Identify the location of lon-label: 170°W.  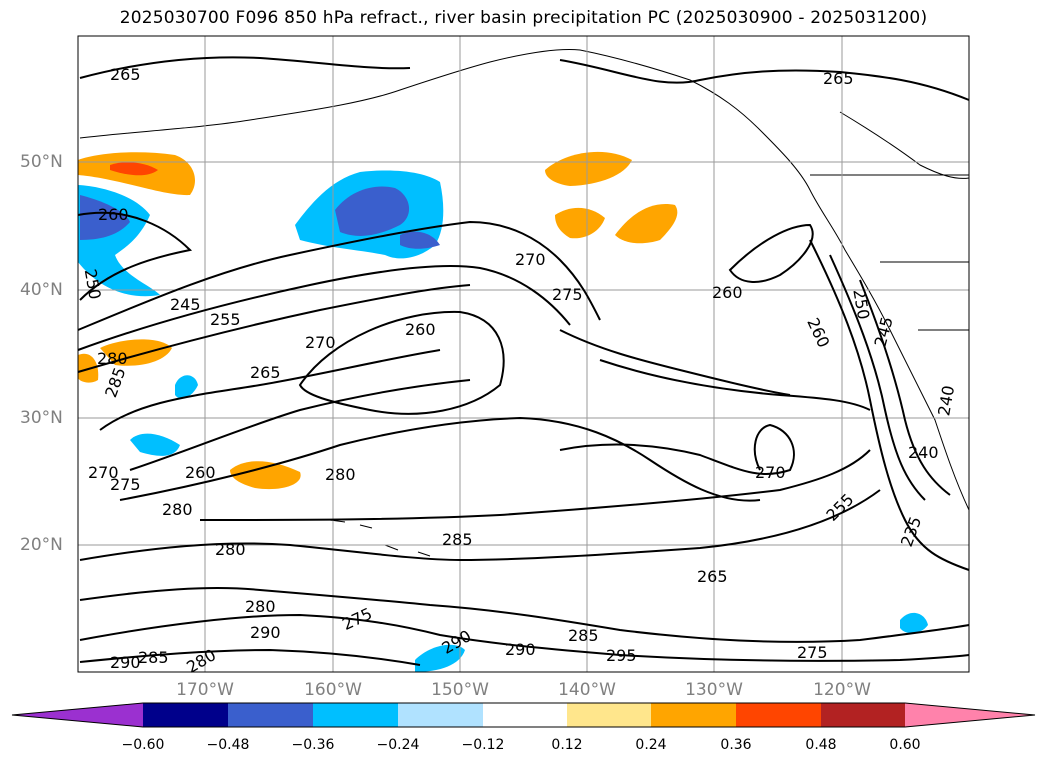
(205, 690).